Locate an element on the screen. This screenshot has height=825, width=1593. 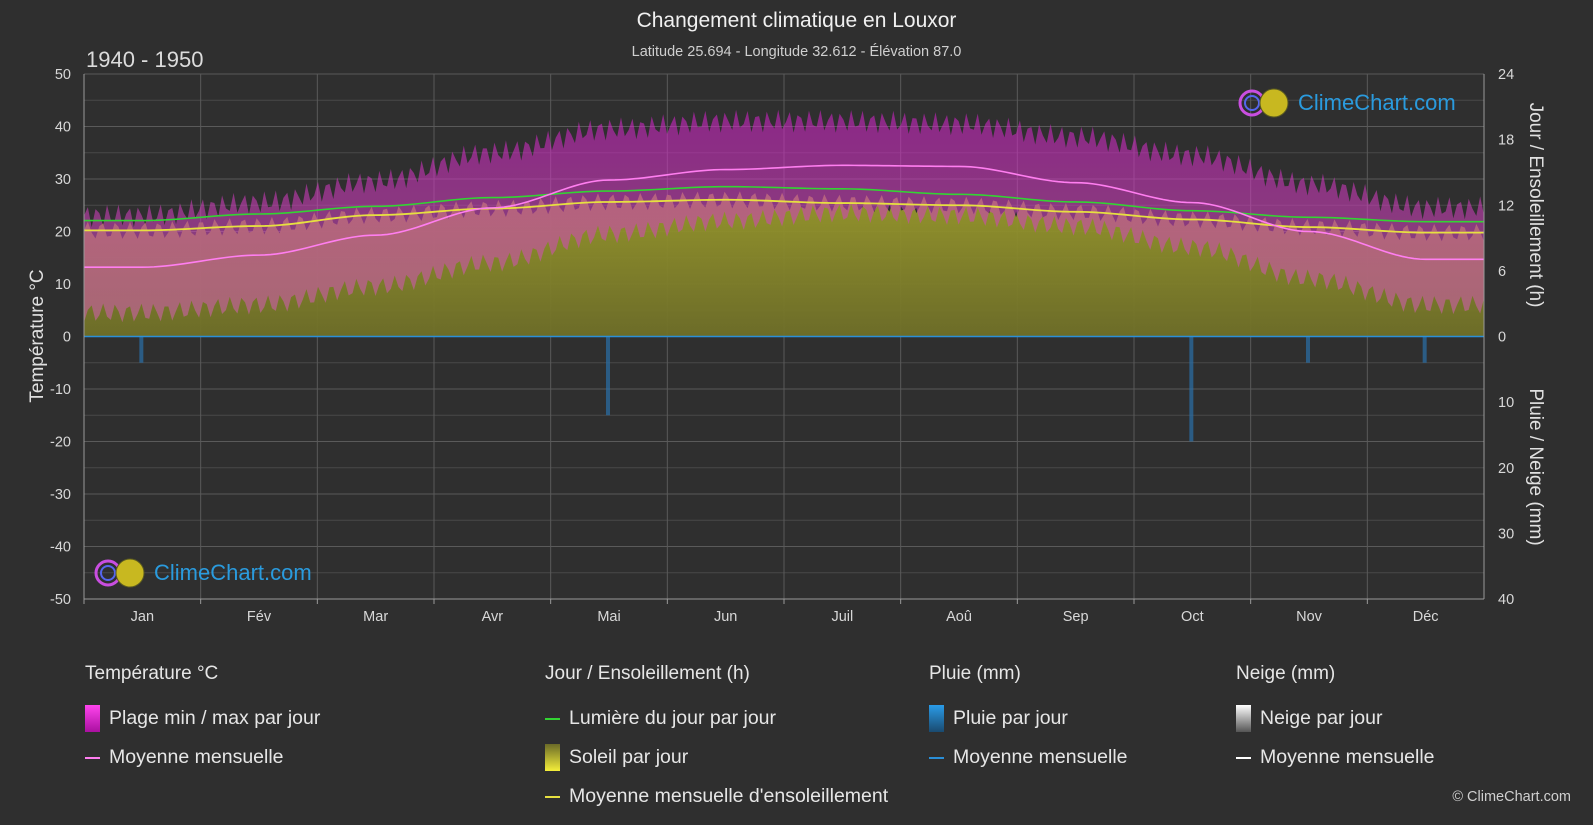
y-tick-left-label: 20 is located at coordinates (63, 233).